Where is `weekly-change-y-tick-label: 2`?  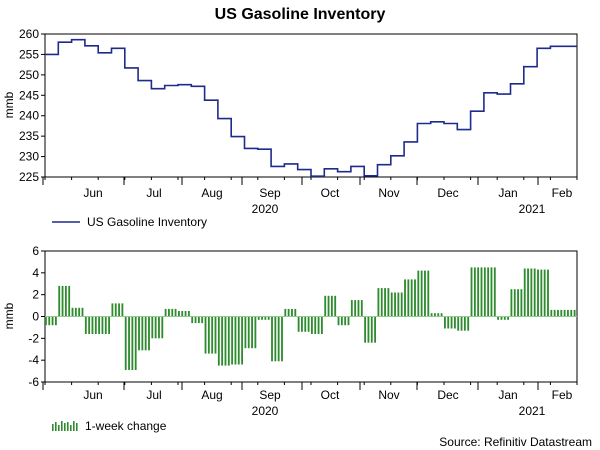
weekly-change-y-tick-label: 2 is located at coordinates (35, 295).